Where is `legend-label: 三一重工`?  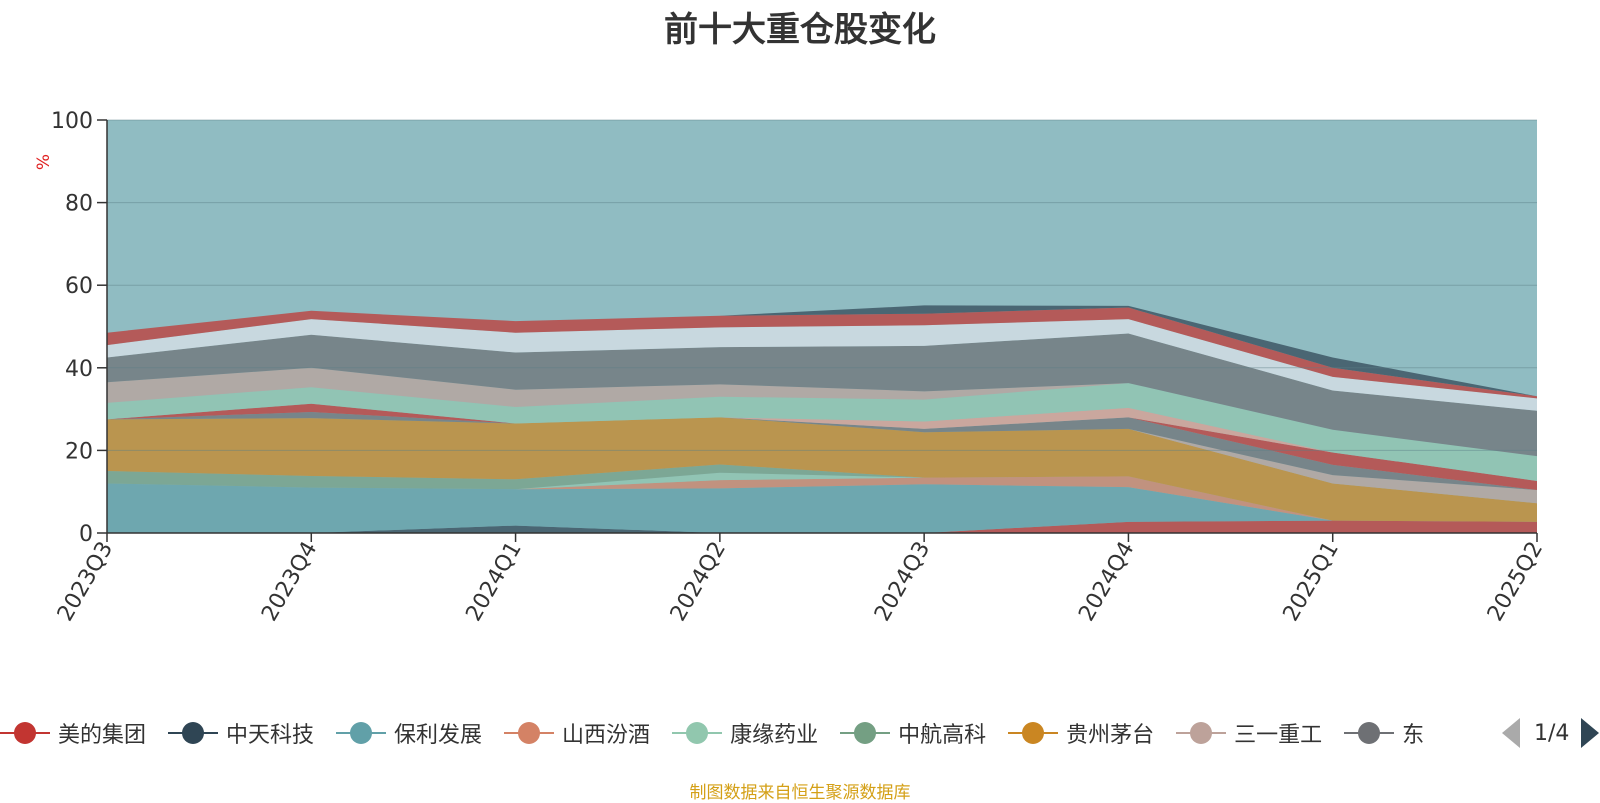 legend-label: 三一重工 is located at coordinates (1278, 735).